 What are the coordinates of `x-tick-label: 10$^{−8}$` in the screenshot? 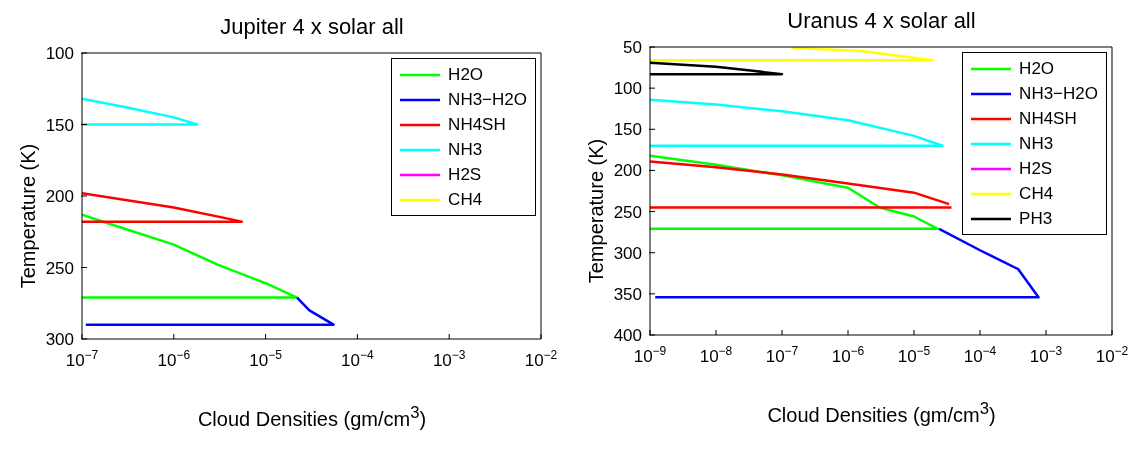 It's located at (716, 355).